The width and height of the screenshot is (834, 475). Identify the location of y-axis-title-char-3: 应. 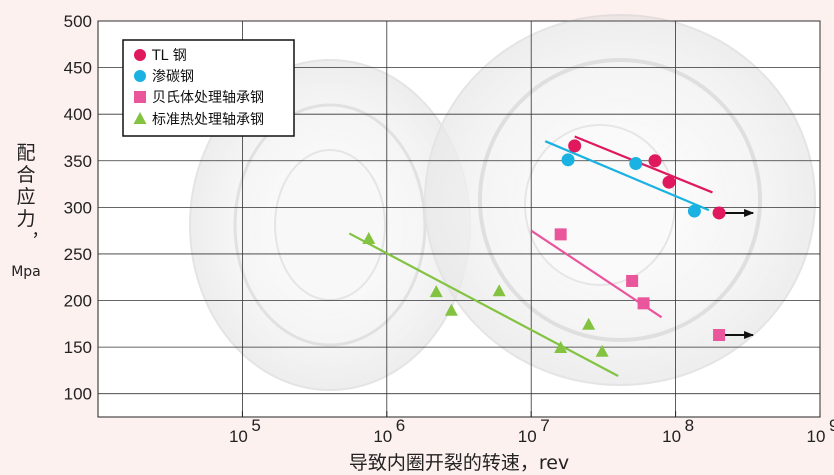
(25, 197).